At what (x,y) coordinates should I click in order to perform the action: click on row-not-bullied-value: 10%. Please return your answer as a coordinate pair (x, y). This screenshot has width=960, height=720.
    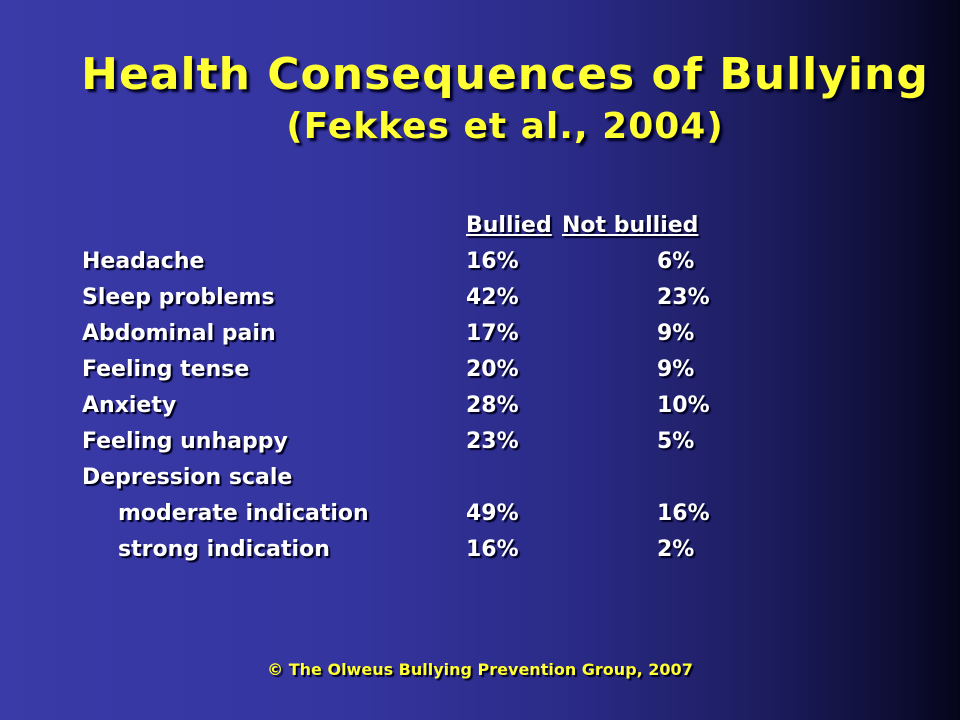
    Looking at the image, I should click on (683, 405).